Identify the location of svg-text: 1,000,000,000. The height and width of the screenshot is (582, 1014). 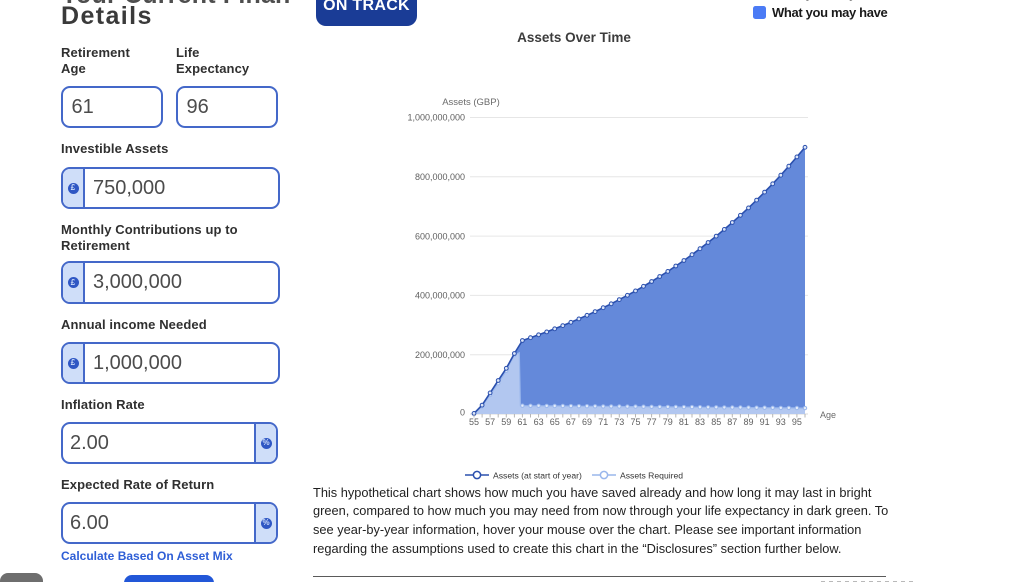
(436, 118).